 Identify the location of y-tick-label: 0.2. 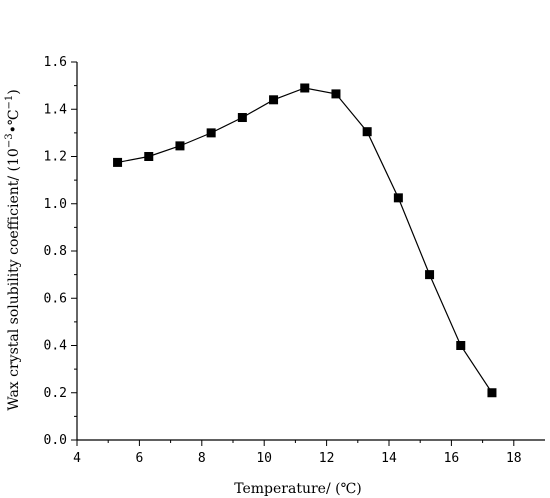
(55, 393).